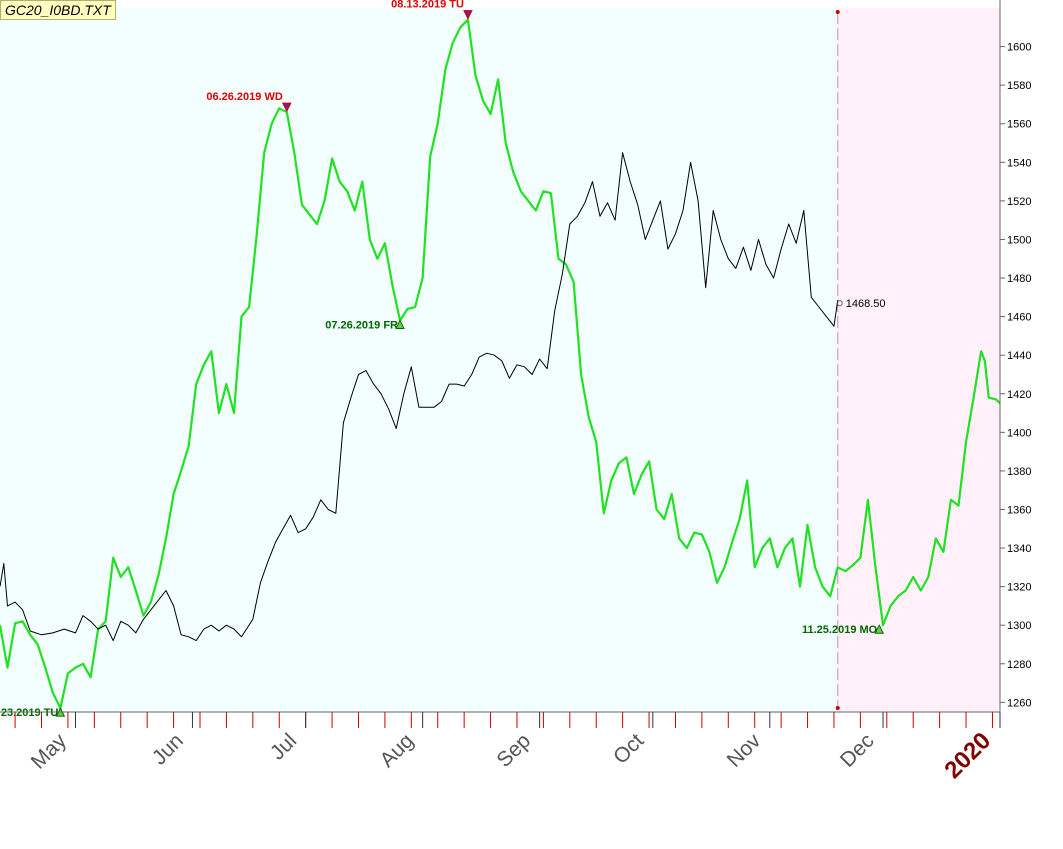 The height and width of the screenshot is (849, 1063). I want to click on x-tick-label: May, so click(49, 751).